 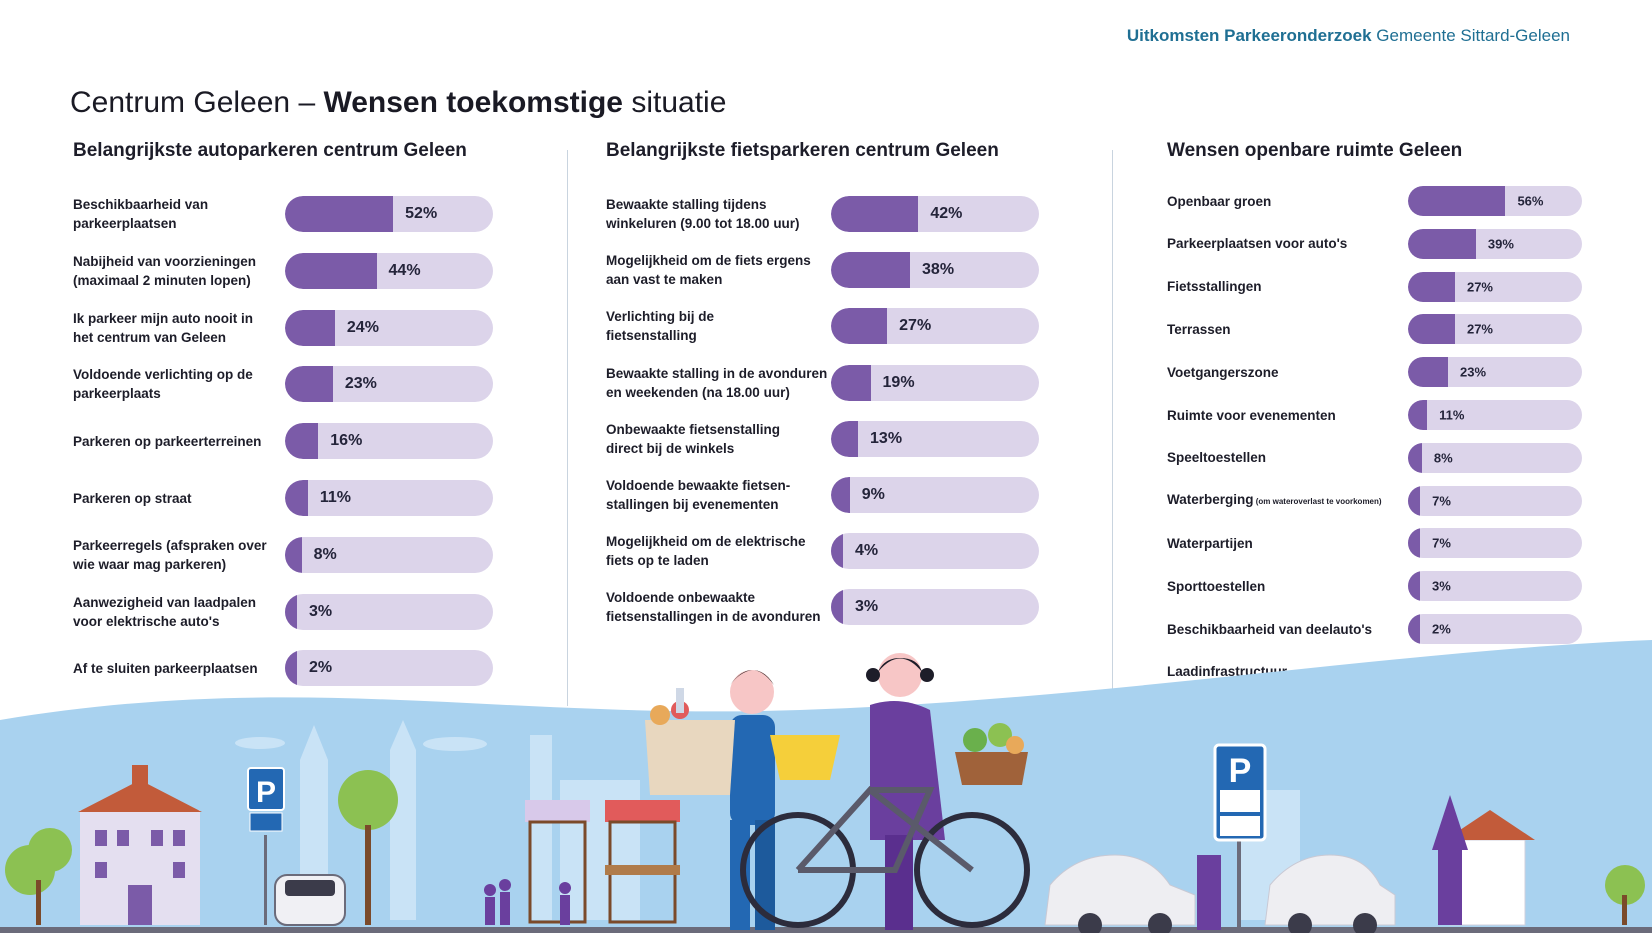 I want to click on ev-parking-sign-letter: P, so click(x=1240, y=771).